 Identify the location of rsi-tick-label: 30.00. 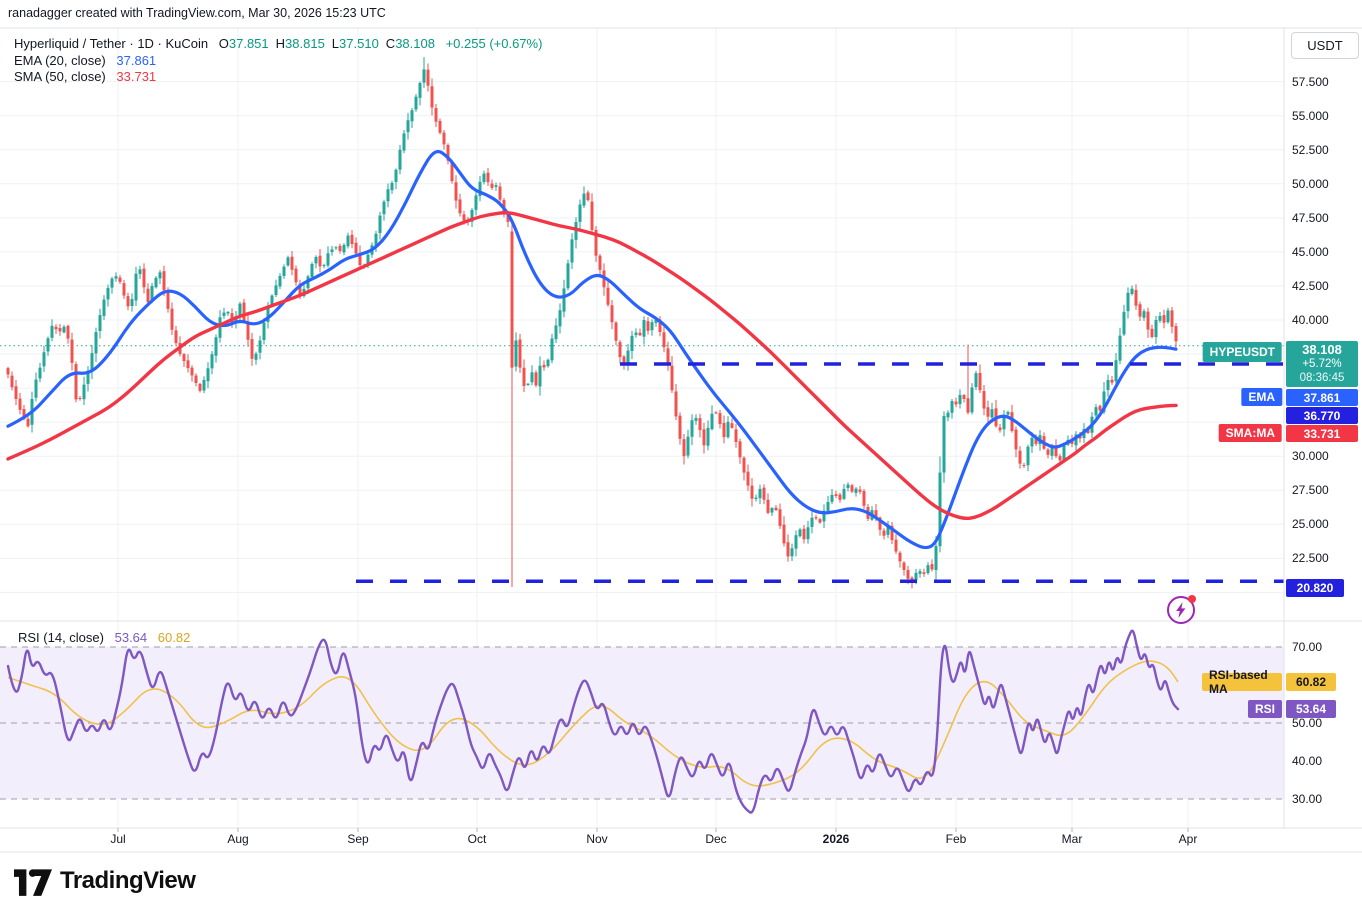
(1307, 799).